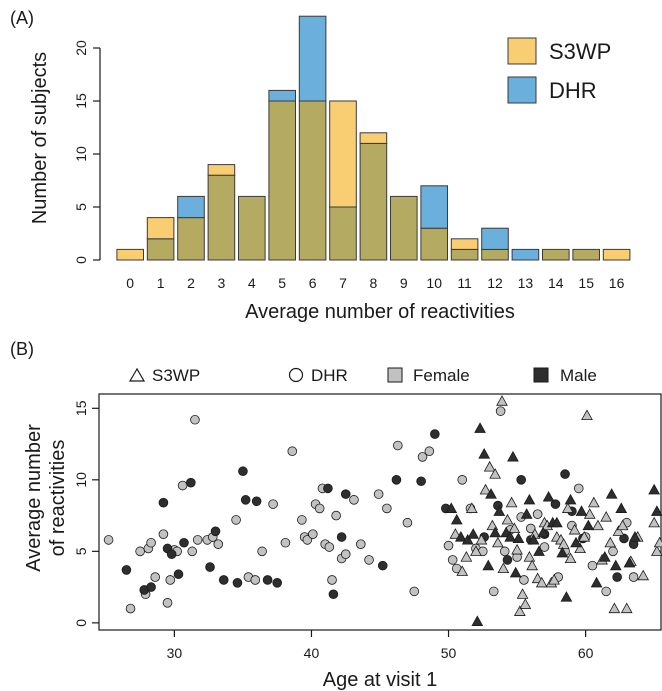  Describe the element at coordinates (343, 283) in the screenshot. I see `panel-a-x-tick-7: 7` at that location.